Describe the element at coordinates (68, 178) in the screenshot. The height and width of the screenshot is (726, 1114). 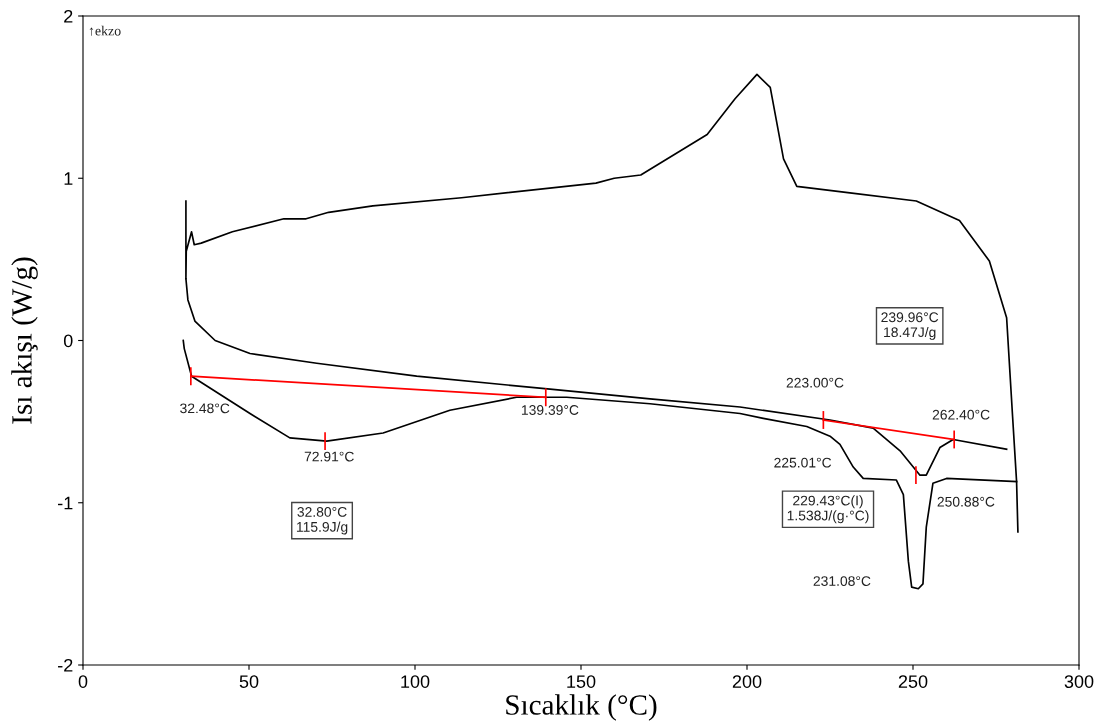
I see `y-tick-label: 1` at that location.